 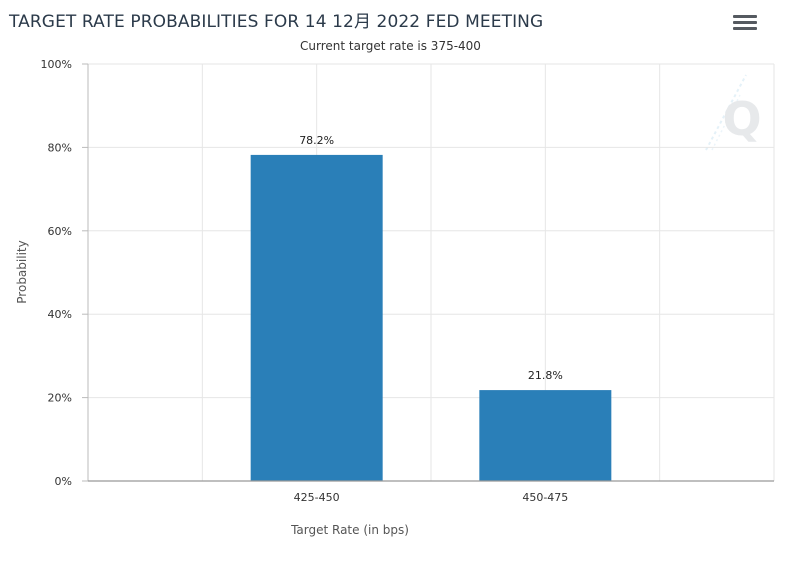 I want to click on x-tick-label: 450-475, so click(x=545, y=497).